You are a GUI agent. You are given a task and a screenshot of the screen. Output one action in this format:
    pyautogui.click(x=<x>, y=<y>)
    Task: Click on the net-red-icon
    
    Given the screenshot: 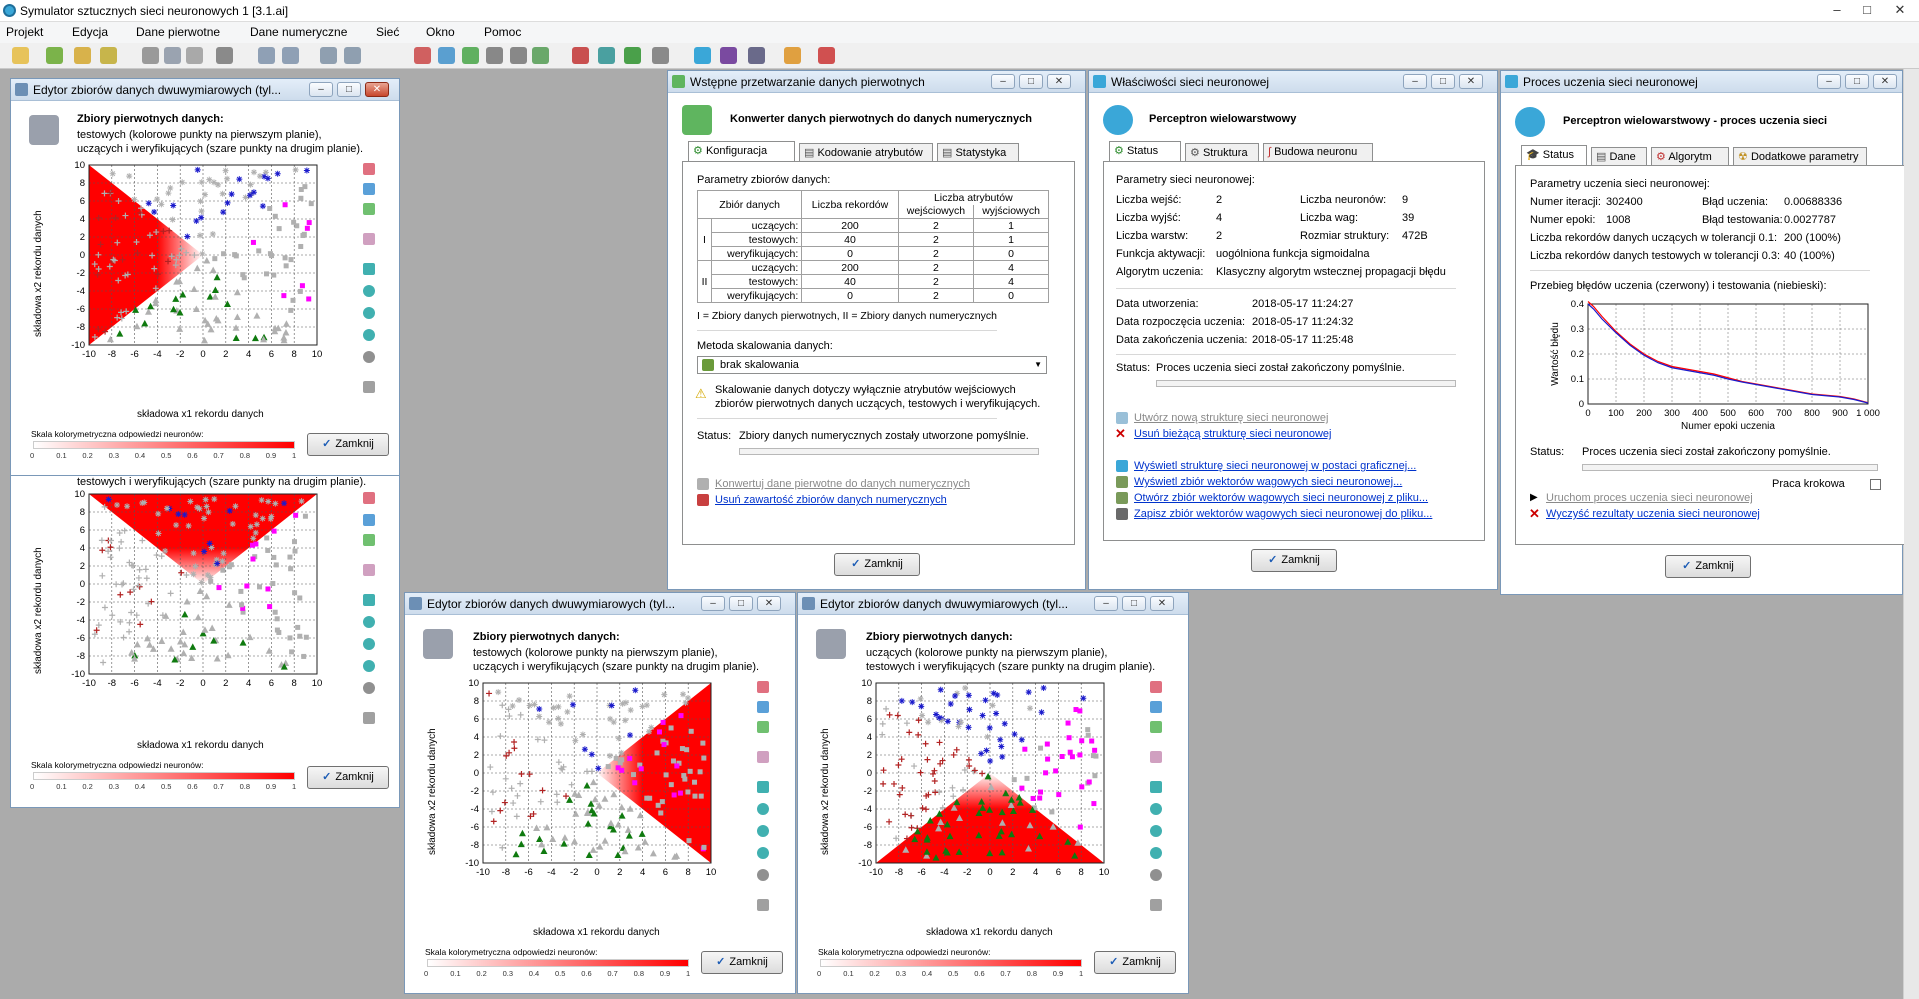 What is the action you would take?
    pyautogui.click(x=580, y=55)
    